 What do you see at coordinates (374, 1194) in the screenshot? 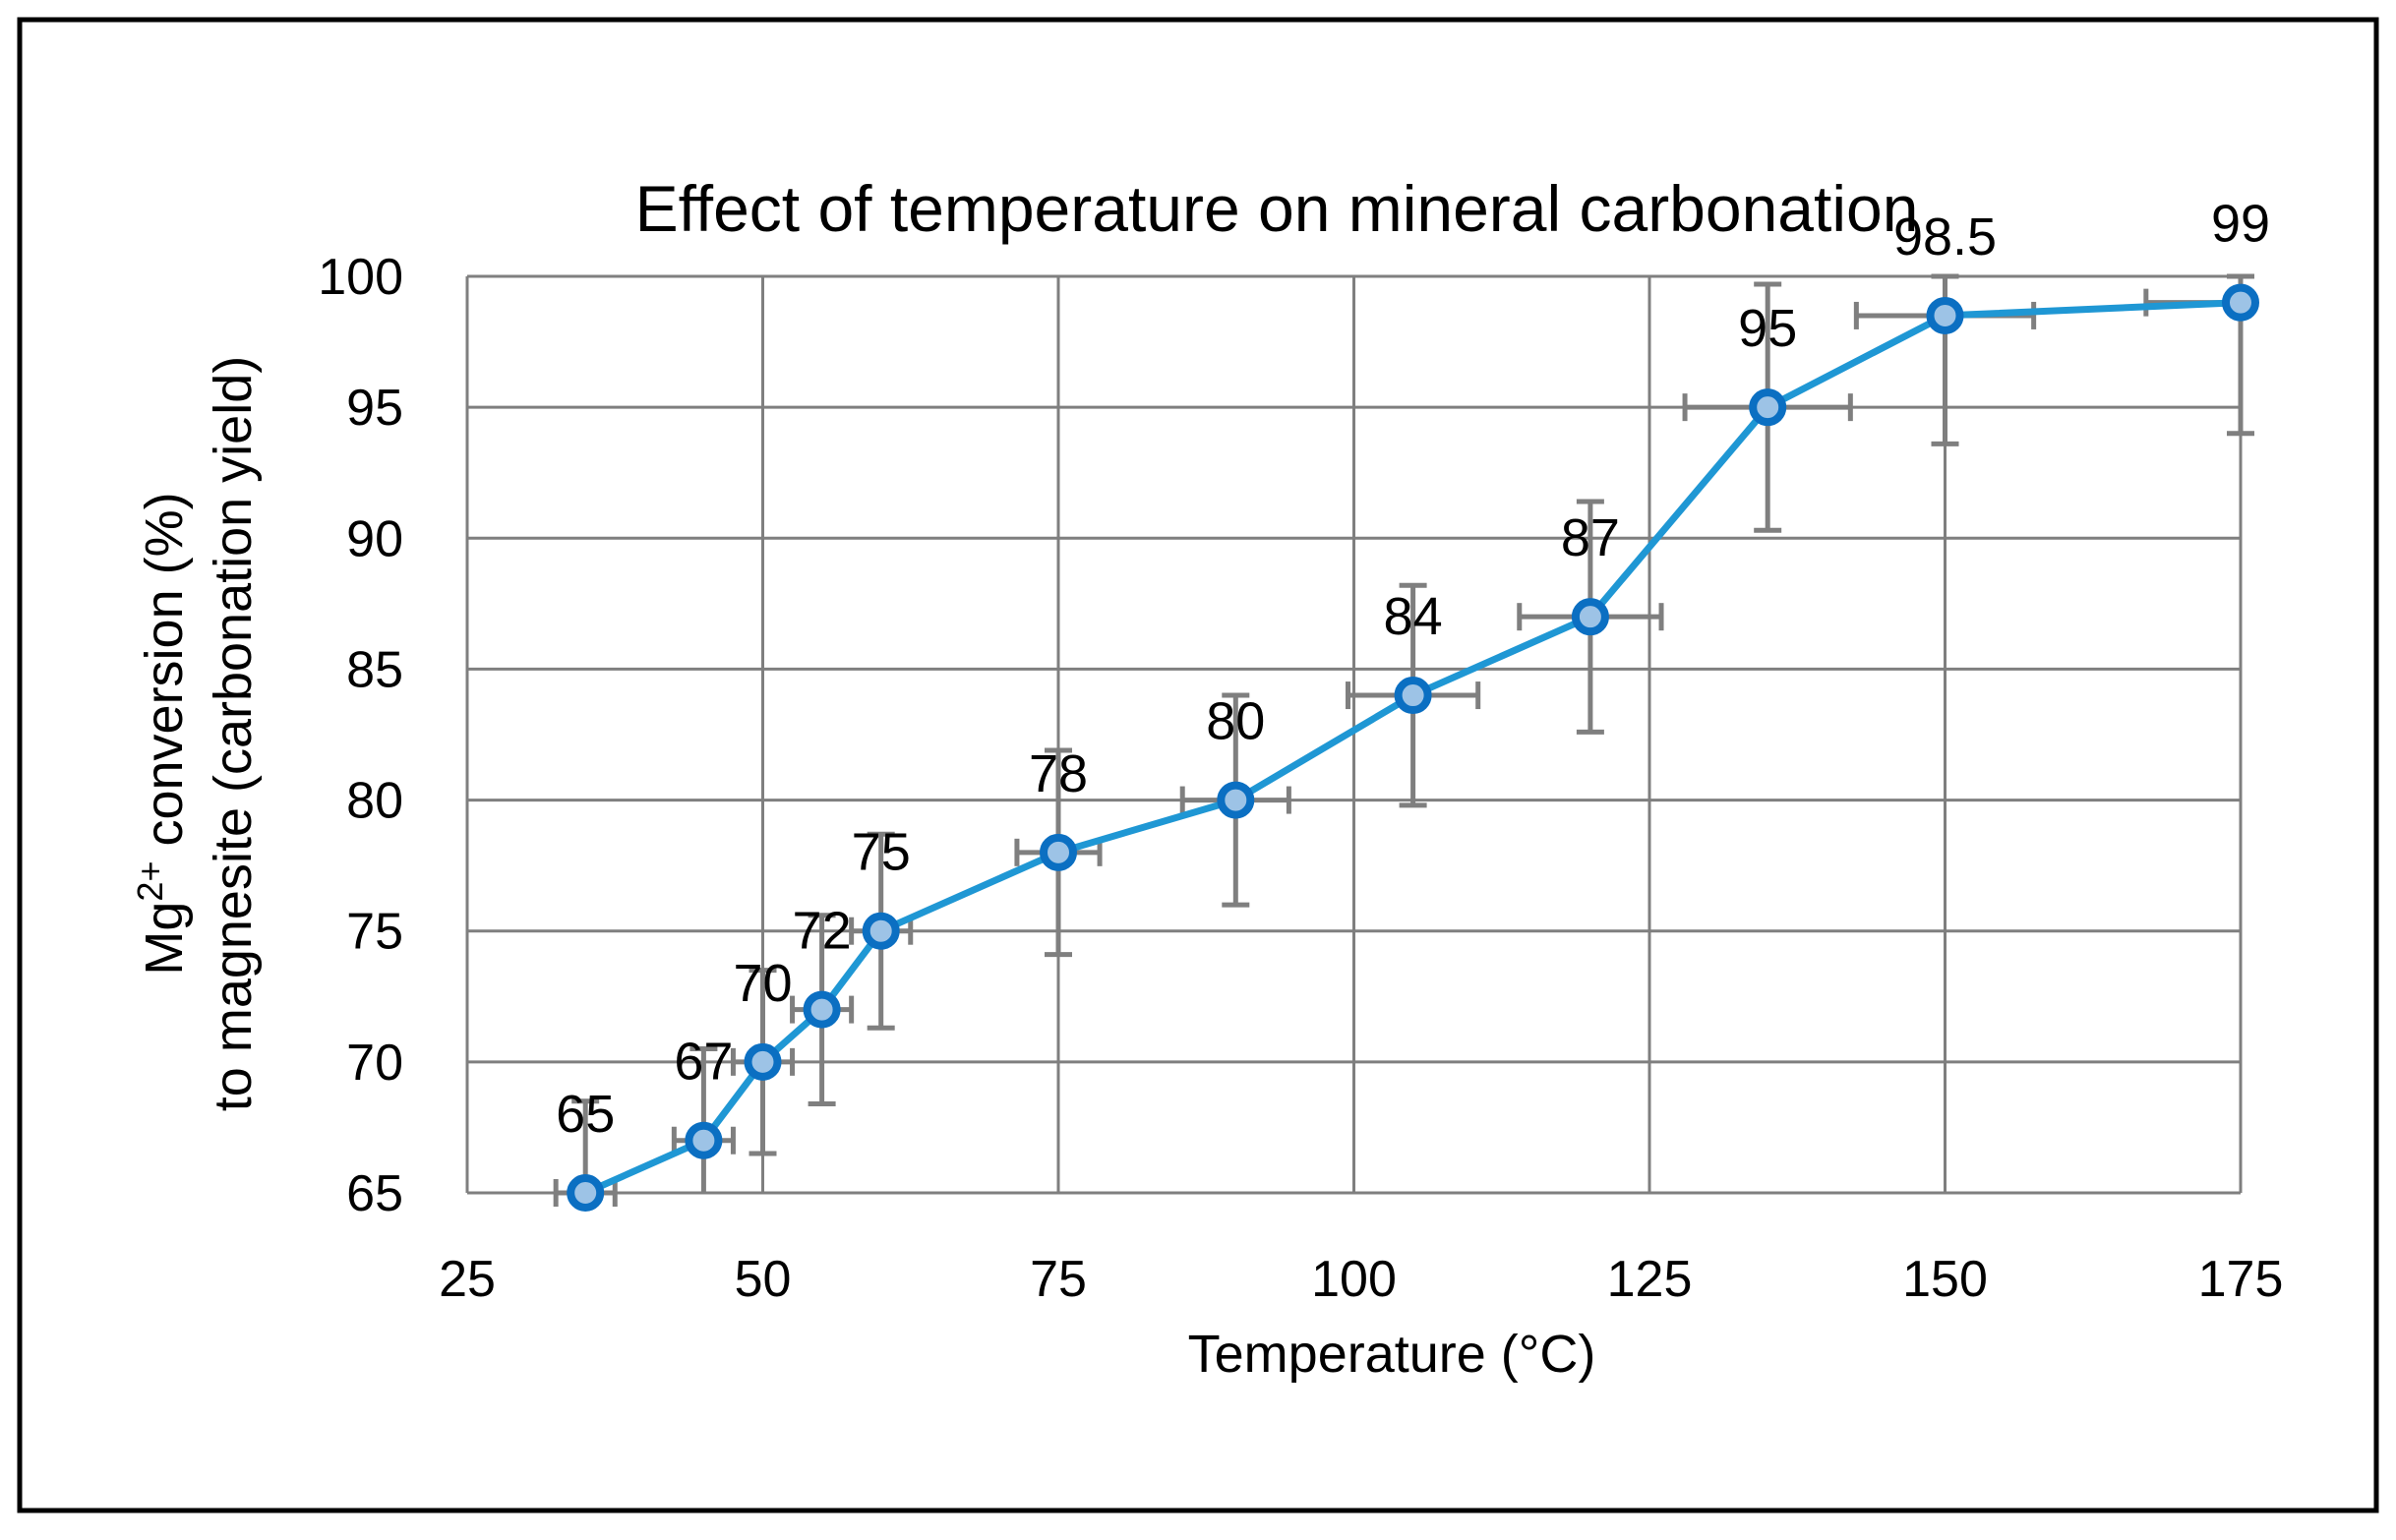
I see `y-tick-label: 65` at bounding box center [374, 1194].